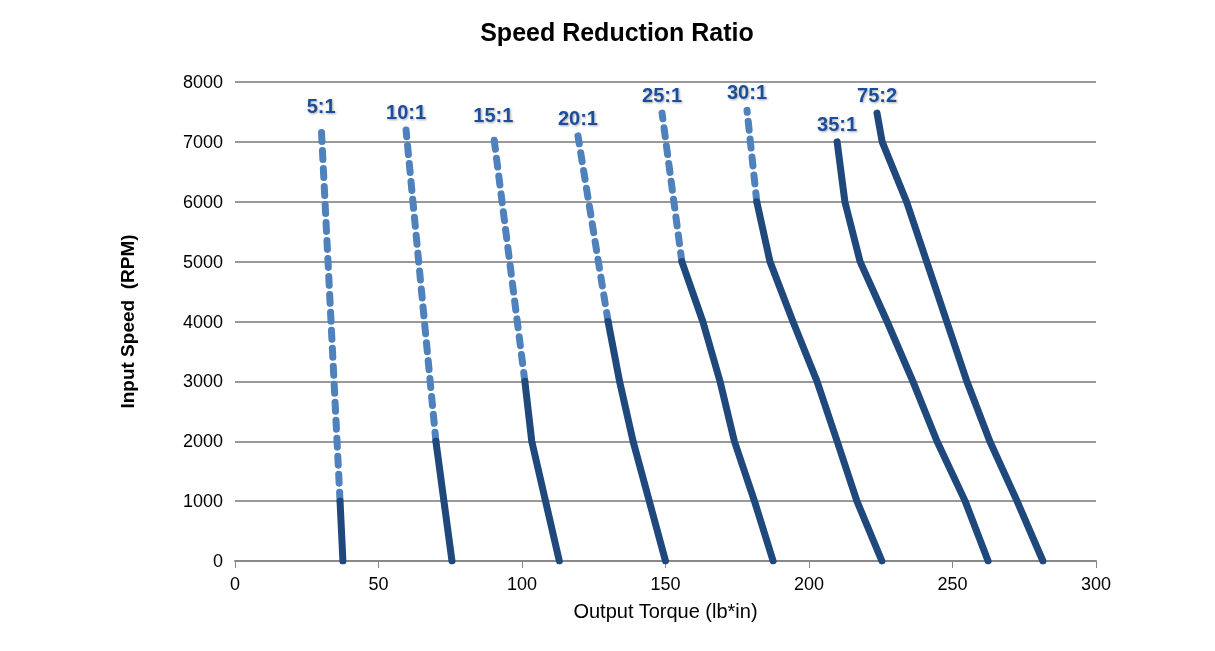  Describe the element at coordinates (202, 321) in the screenshot. I see `y-tick-label: 4000` at that location.